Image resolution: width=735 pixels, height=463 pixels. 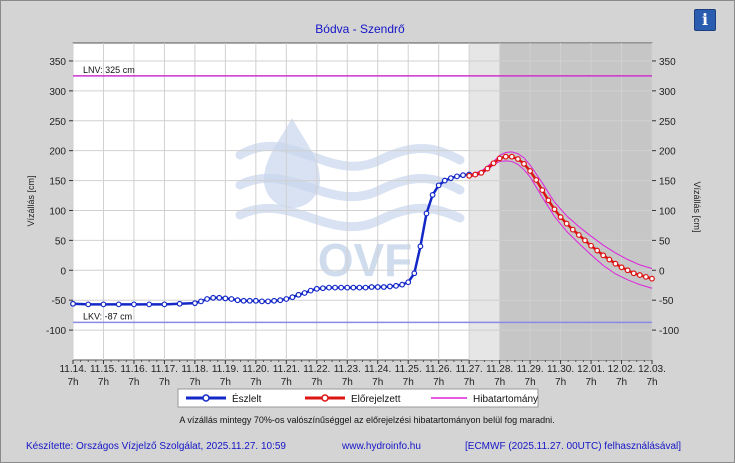 What do you see at coordinates (667, 92) in the screenshot?
I see `y-tick-label-right: 300` at bounding box center [667, 92].